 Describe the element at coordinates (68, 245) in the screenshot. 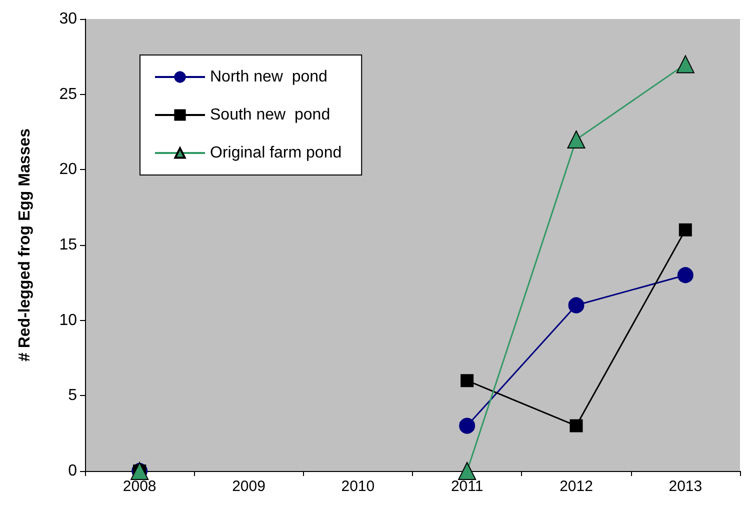

I see `y-tick-label: 15` at that location.